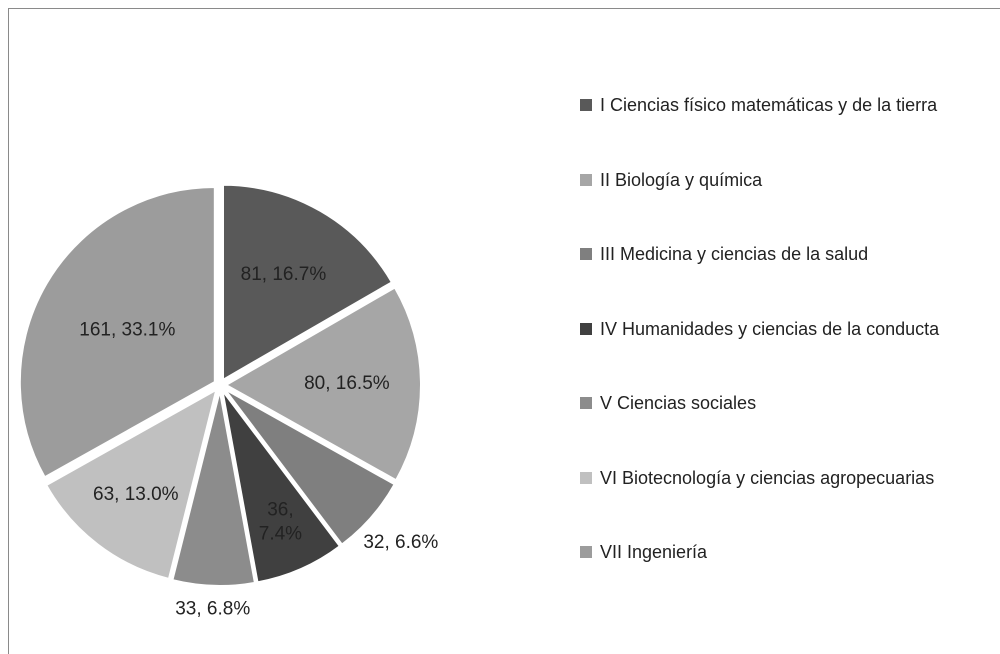 The image size is (1000, 654). Describe the element at coordinates (280, 510) in the screenshot. I see `data-label-line: 36,` at that location.